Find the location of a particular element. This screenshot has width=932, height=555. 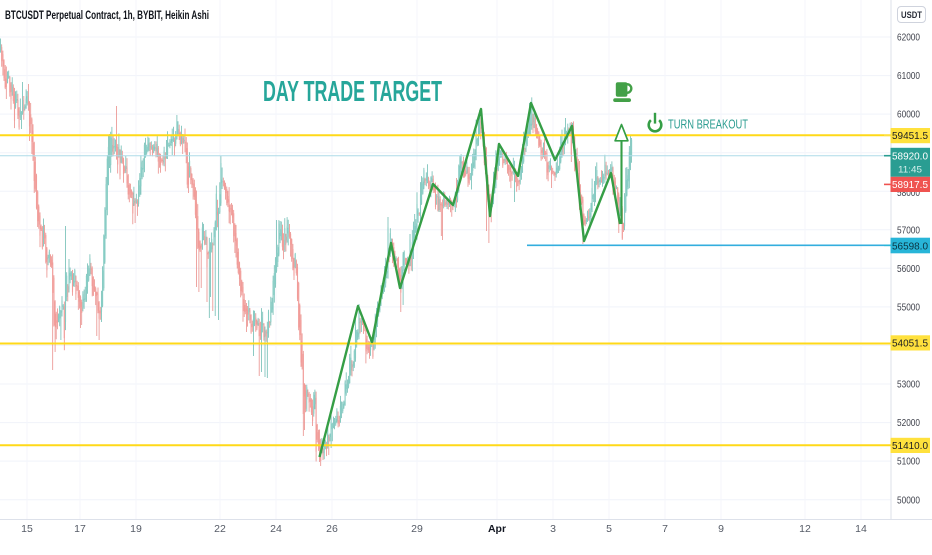

svg-text: 55000 is located at coordinates (908, 308).